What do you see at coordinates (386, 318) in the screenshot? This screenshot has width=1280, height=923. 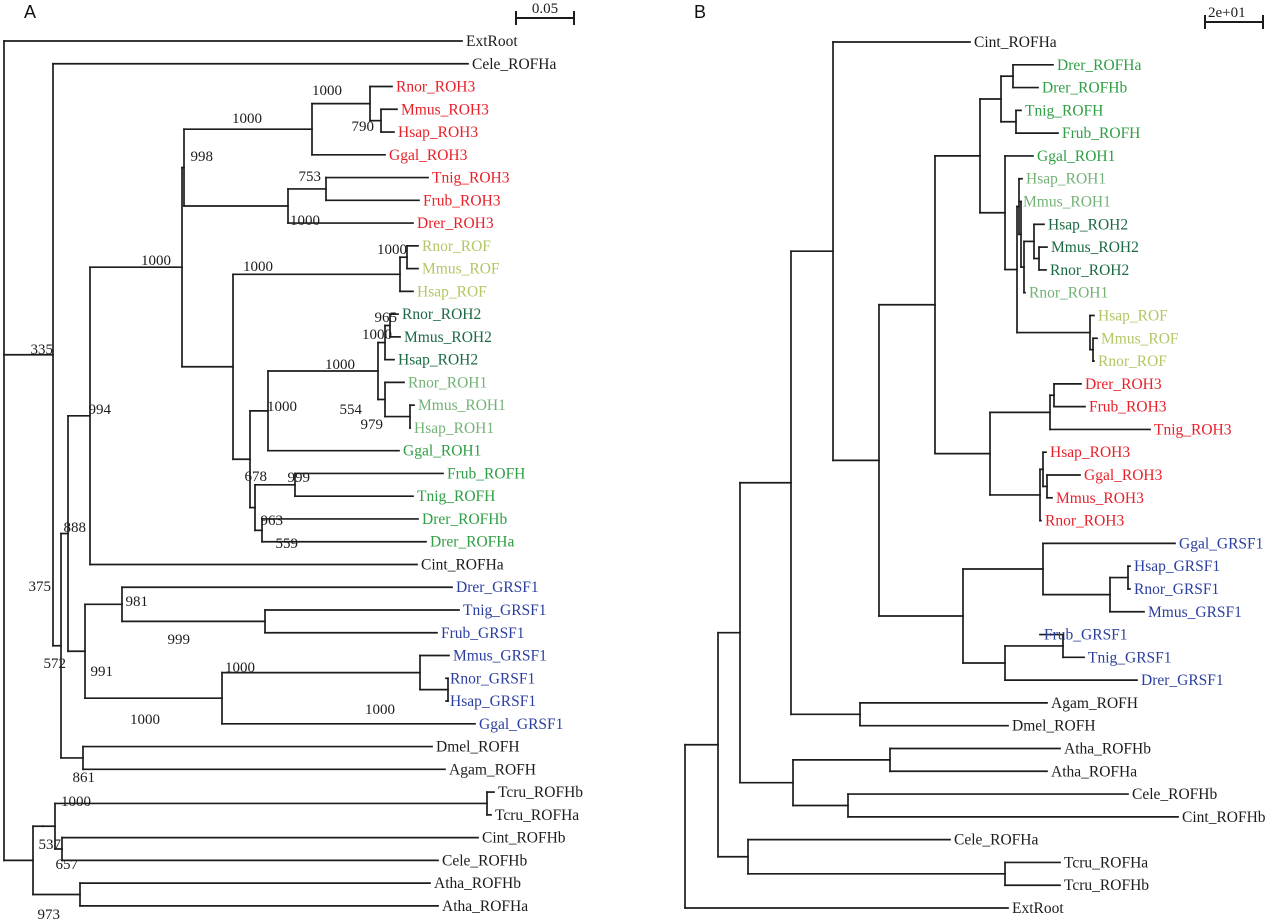 I see `bootstrap-value: 965` at bounding box center [386, 318].